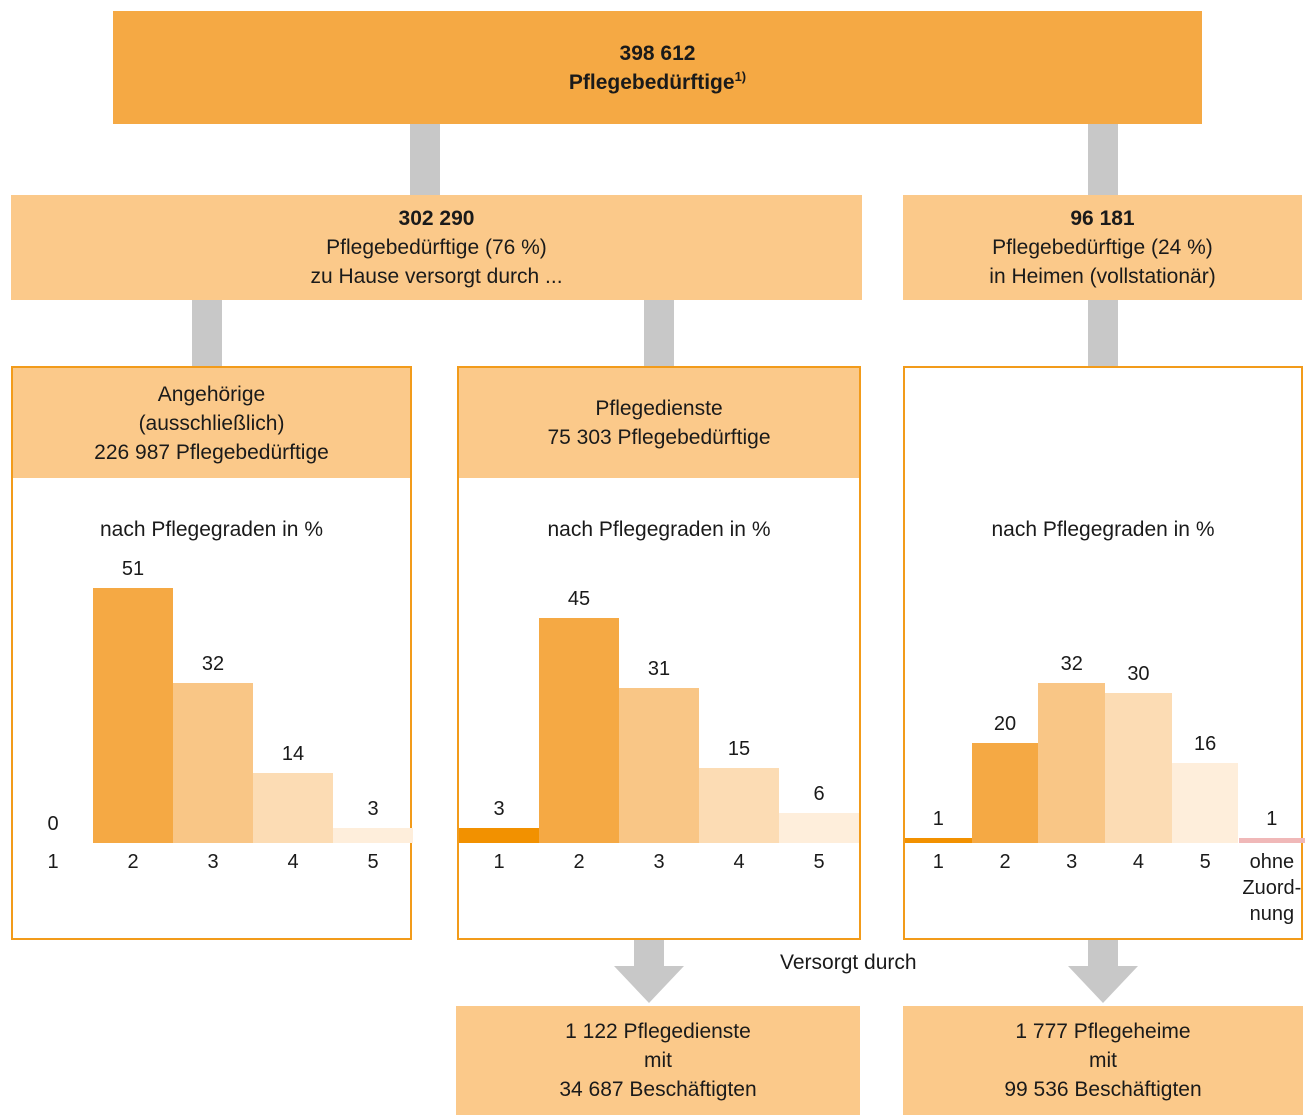  I want to click on category-label-2-4: 5, so click(1205, 862).